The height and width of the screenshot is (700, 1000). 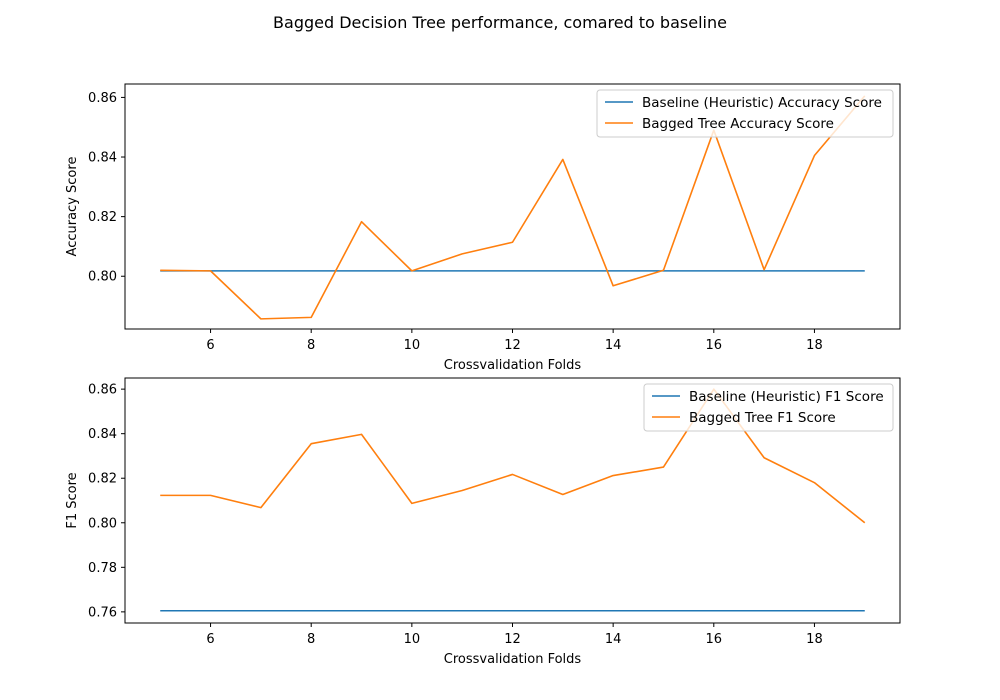 What do you see at coordinates (102, 568) in the screenshot?
I see `y-tick-label: 0.78` at bounding box center [102, 568].